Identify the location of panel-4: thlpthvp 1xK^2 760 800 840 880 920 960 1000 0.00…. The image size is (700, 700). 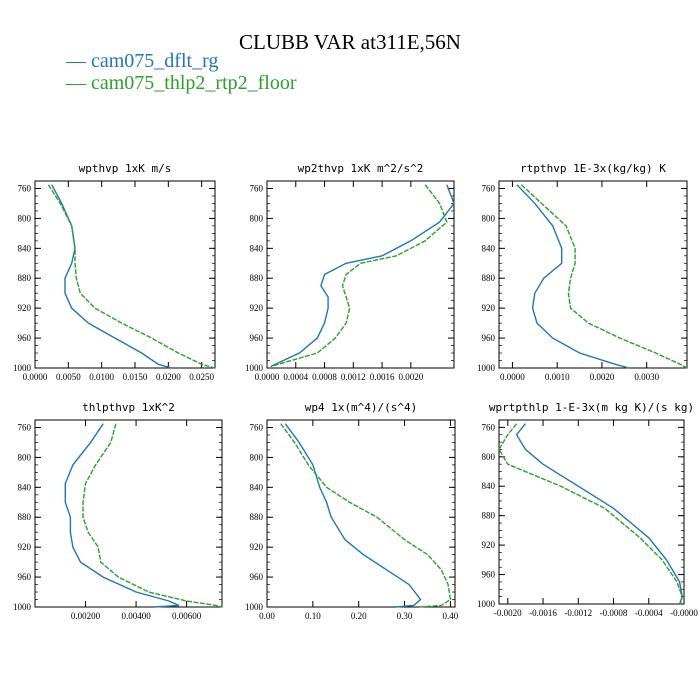
(118, 511).